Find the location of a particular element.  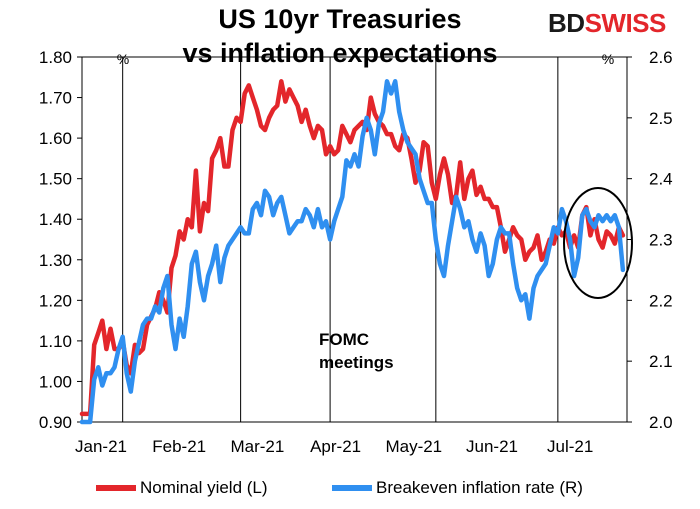

logo-bd: BD is located at coordinates (566, 23).